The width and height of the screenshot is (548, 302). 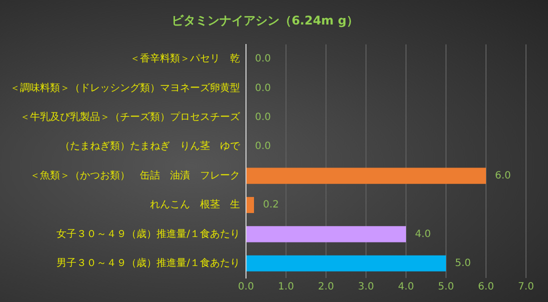 I want to click on y-tick-label: ＜牛乳及び乳製品＞（チーズ類）プロセスチーズ, so click(x=130, y=116).